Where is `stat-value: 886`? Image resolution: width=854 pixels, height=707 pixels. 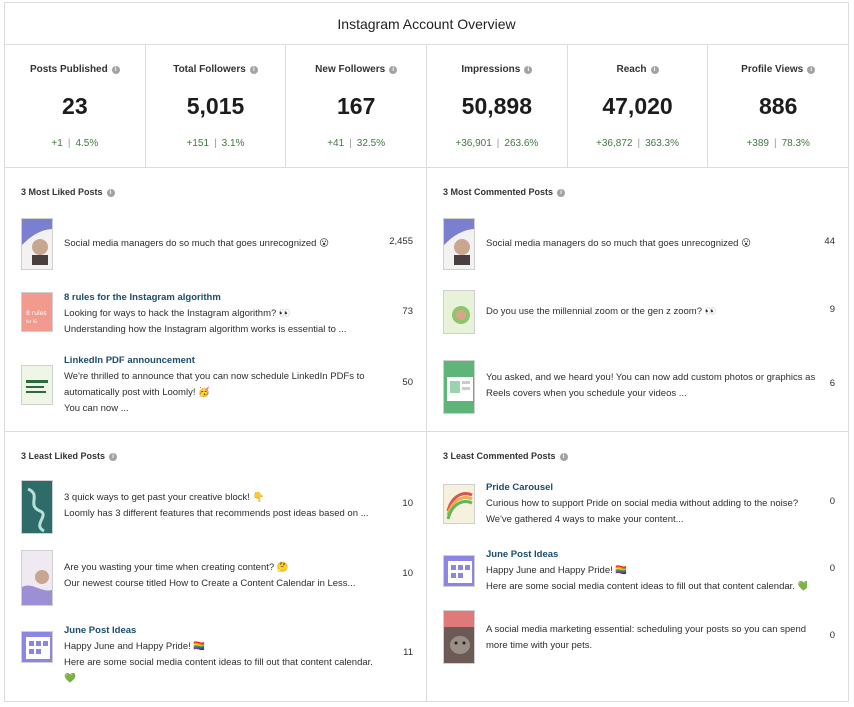 stat-value: 886 is located at coordinates (778, 106).